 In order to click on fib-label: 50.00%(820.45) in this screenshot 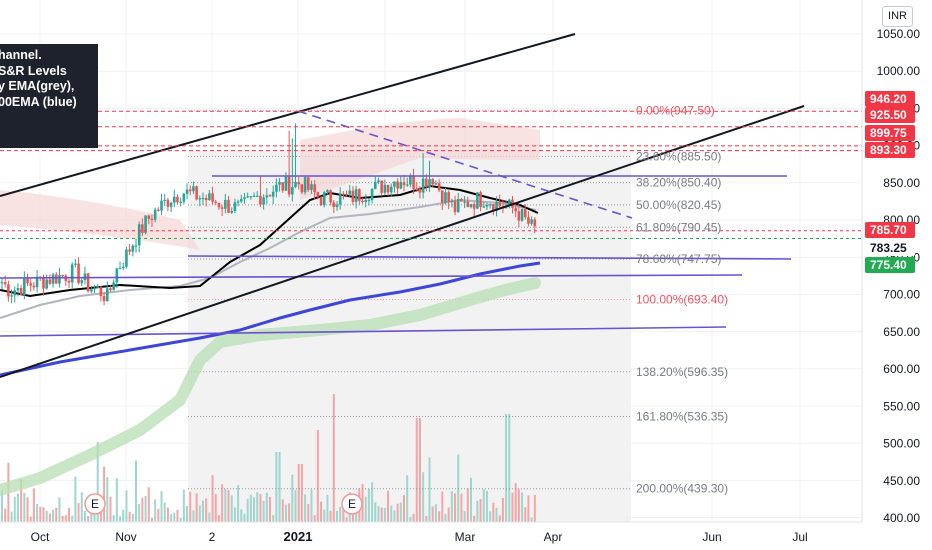, I will do `click(678, 205)`.